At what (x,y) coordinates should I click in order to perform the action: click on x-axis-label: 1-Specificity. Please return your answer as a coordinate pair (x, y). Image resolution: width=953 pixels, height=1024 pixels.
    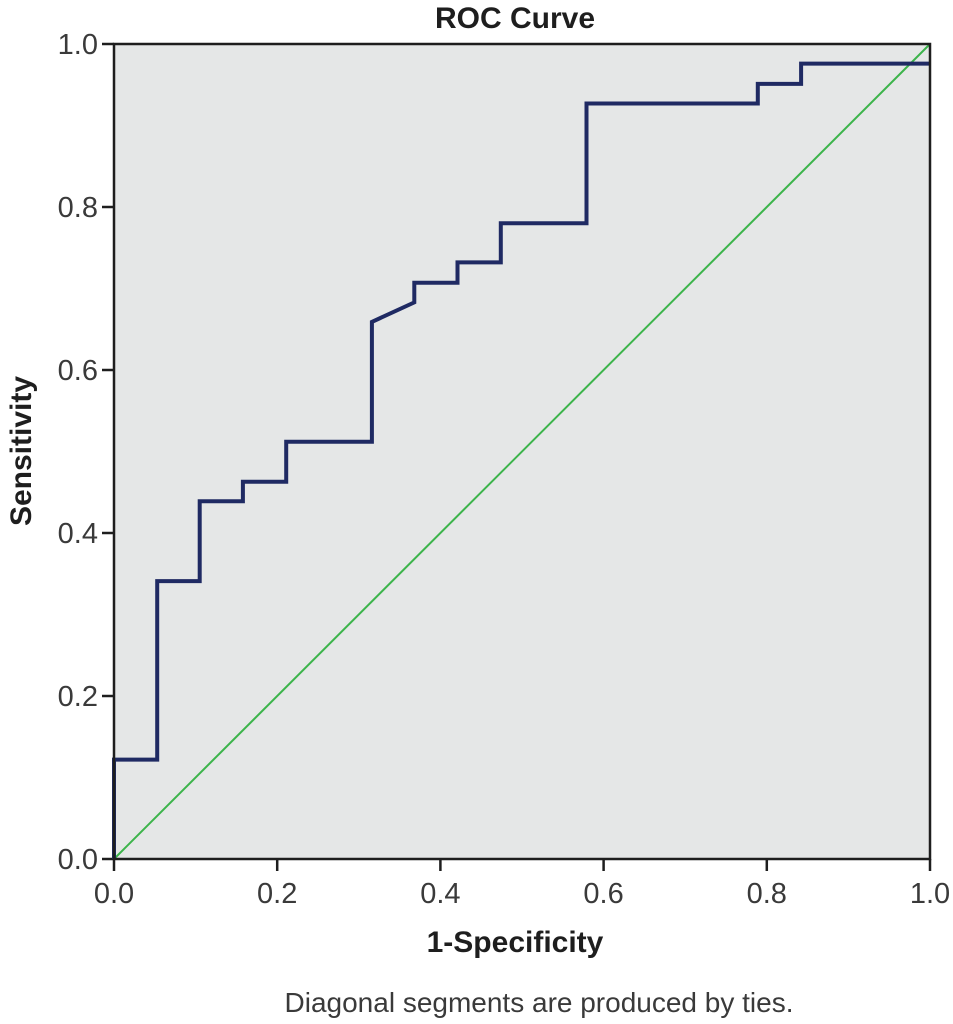
    Looking at the image, I should click on (515, 942).